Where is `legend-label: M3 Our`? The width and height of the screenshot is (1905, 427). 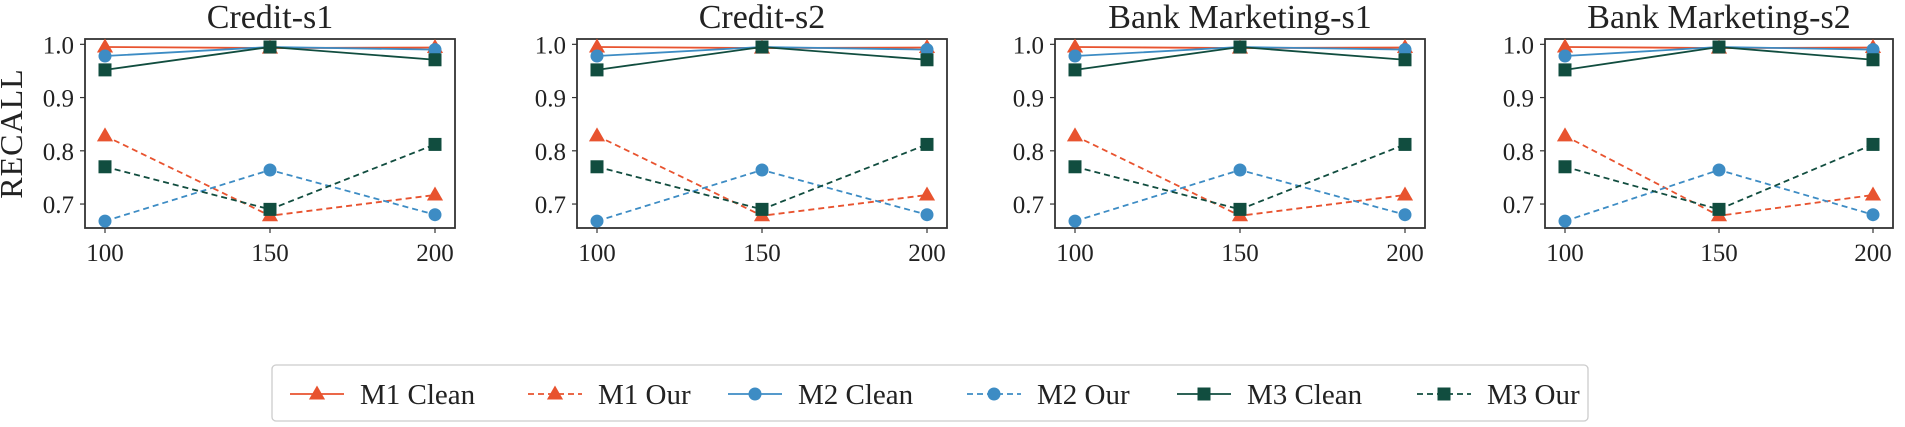 legend-label: M3 Our is located at coordinates (1533, 395).